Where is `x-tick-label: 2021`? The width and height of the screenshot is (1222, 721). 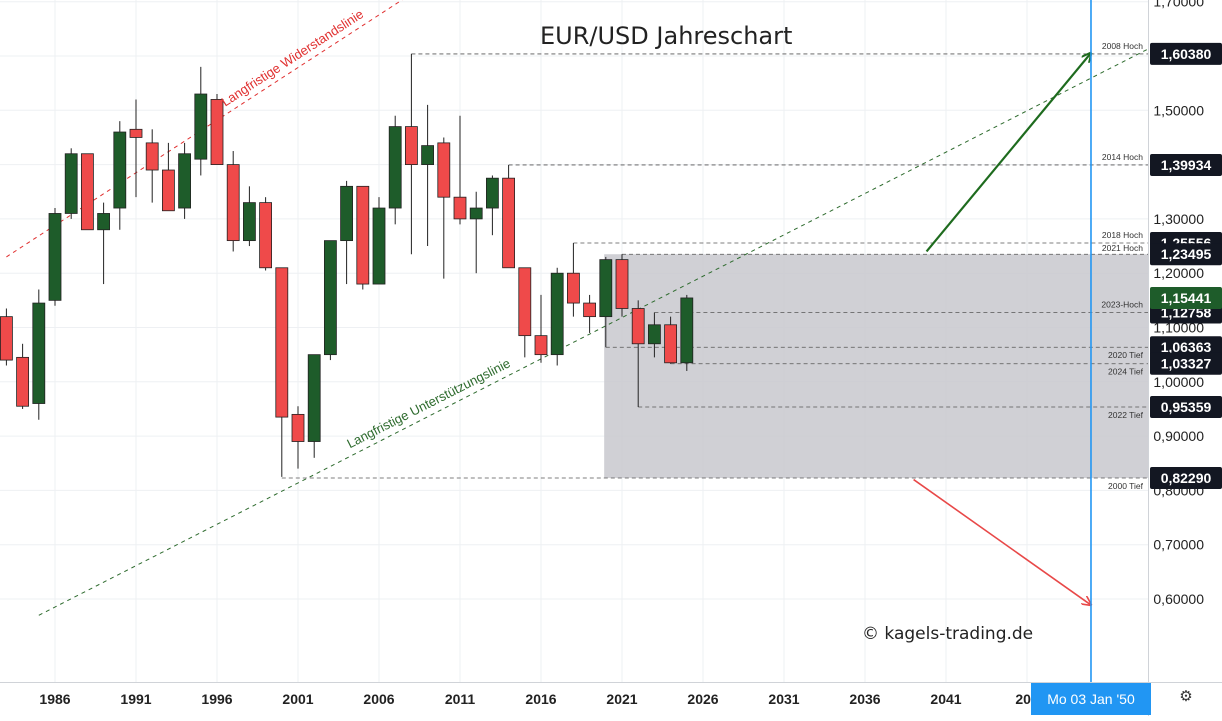 x-tick-label: 2021 is located at coordinates (621, 699).